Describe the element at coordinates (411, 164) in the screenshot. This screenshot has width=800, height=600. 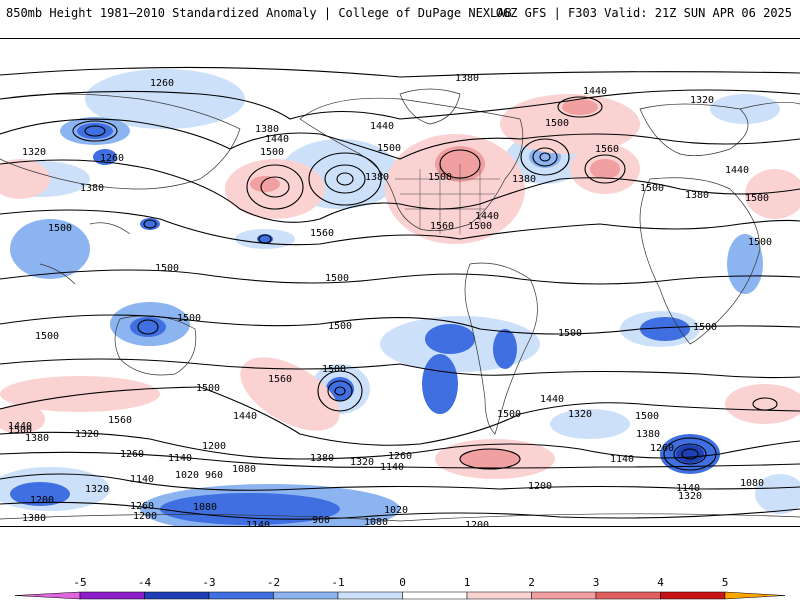
I see `north-america-outline` at that location.